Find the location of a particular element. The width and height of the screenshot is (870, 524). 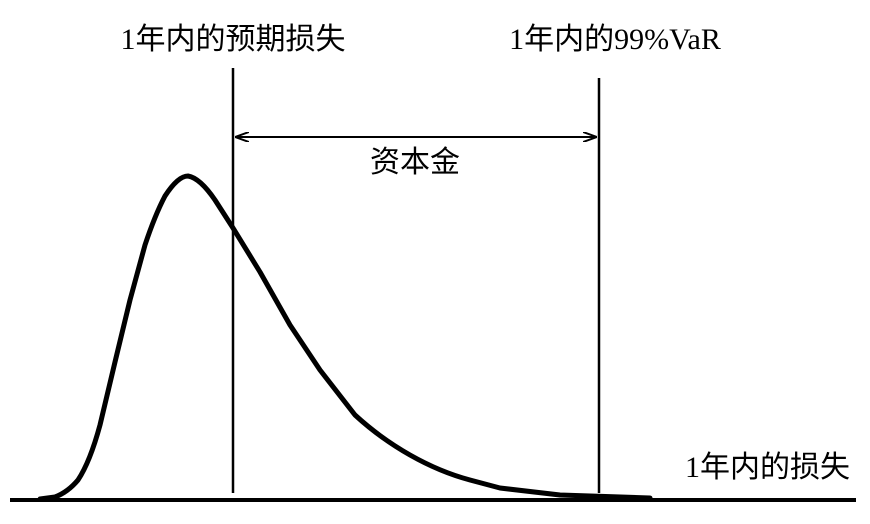

capital-label: 资本金 is located at coordinates (415, 162).